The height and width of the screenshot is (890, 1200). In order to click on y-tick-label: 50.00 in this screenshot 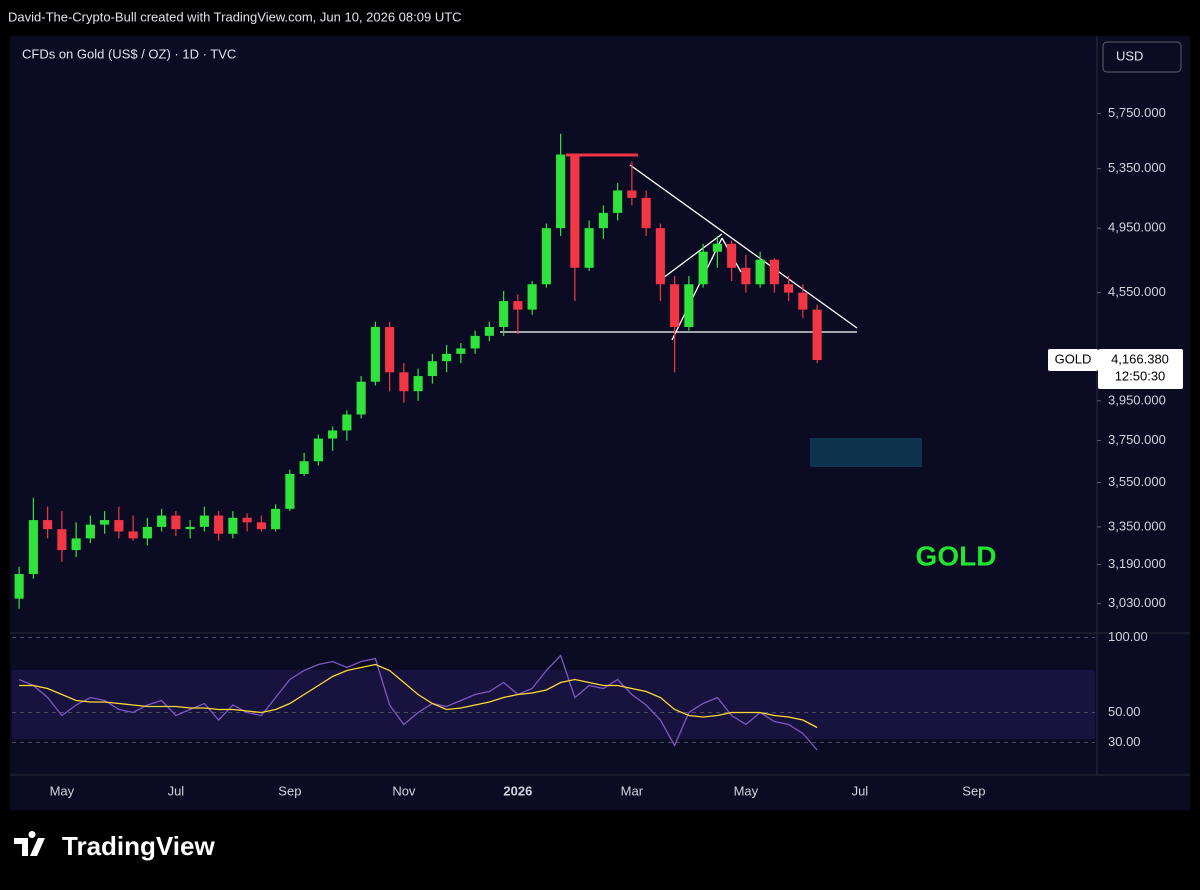, I will do `click(1124, 711)`.